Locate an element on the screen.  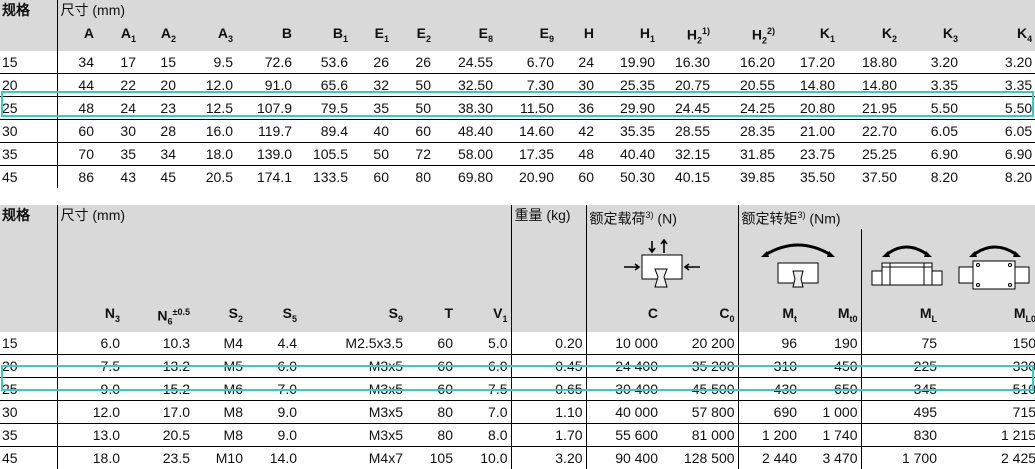
value-cell: 28 is located at coordinates (159, 131).